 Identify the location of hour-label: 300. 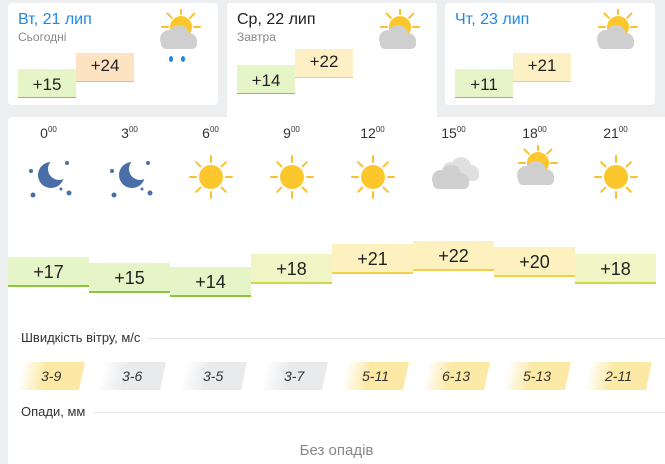
(129, 133).